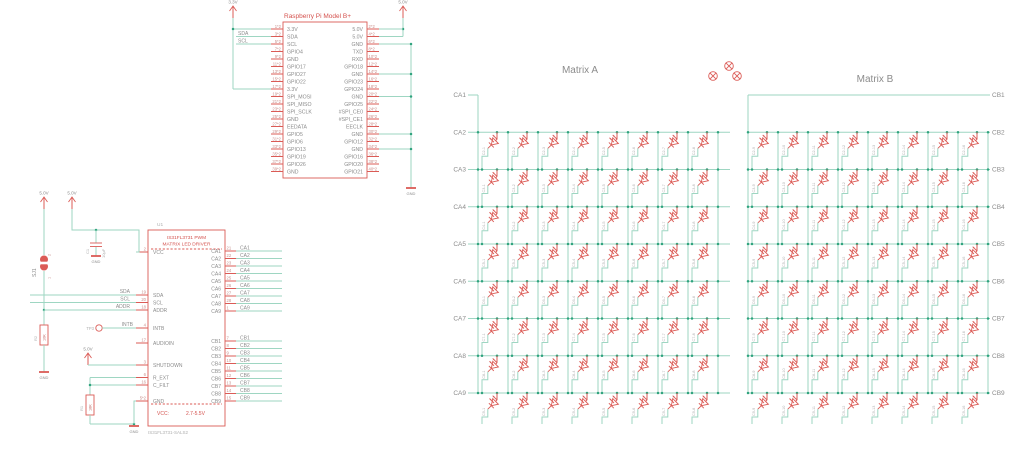  What do you see at coordinates (544, 412) in the screenshot?
I see `led-ref: C9-3` at bounding box center [544, 412].